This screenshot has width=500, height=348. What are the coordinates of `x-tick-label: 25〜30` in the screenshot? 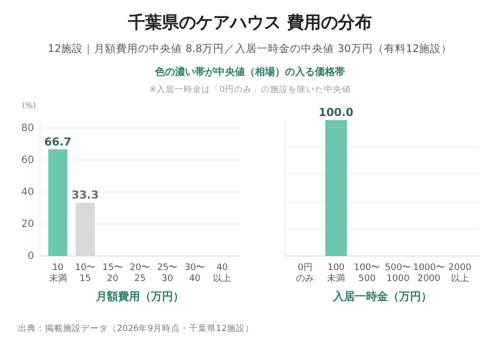 It's located at (167, 273).